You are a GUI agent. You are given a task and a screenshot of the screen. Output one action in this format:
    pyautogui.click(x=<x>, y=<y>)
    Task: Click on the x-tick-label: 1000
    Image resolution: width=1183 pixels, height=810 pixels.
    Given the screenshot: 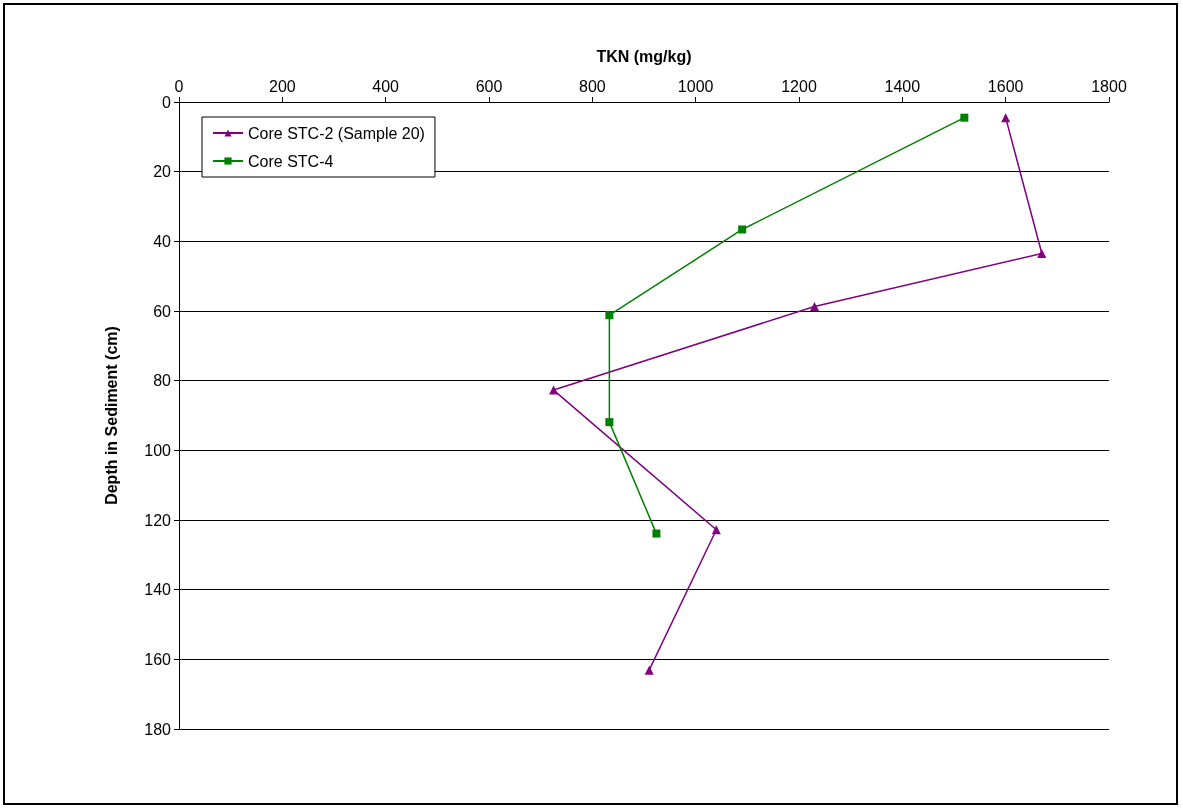 What is the action you would take?
    pyautogui.click(x=695, y=86)
    